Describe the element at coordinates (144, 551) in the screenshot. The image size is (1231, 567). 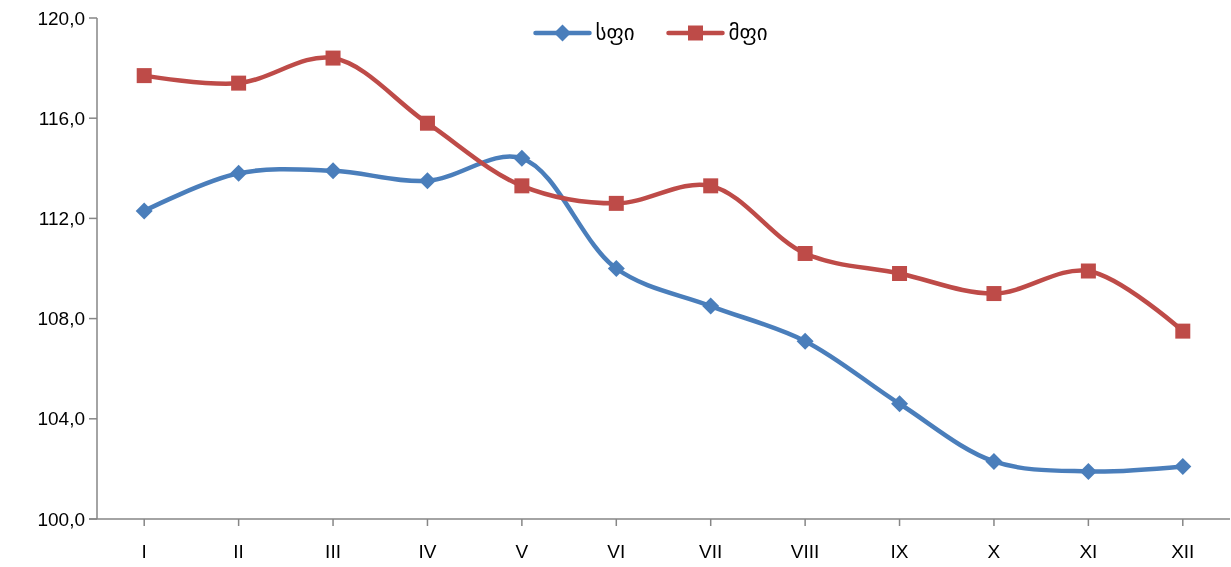
I see `x-tick-label: I` at that location.